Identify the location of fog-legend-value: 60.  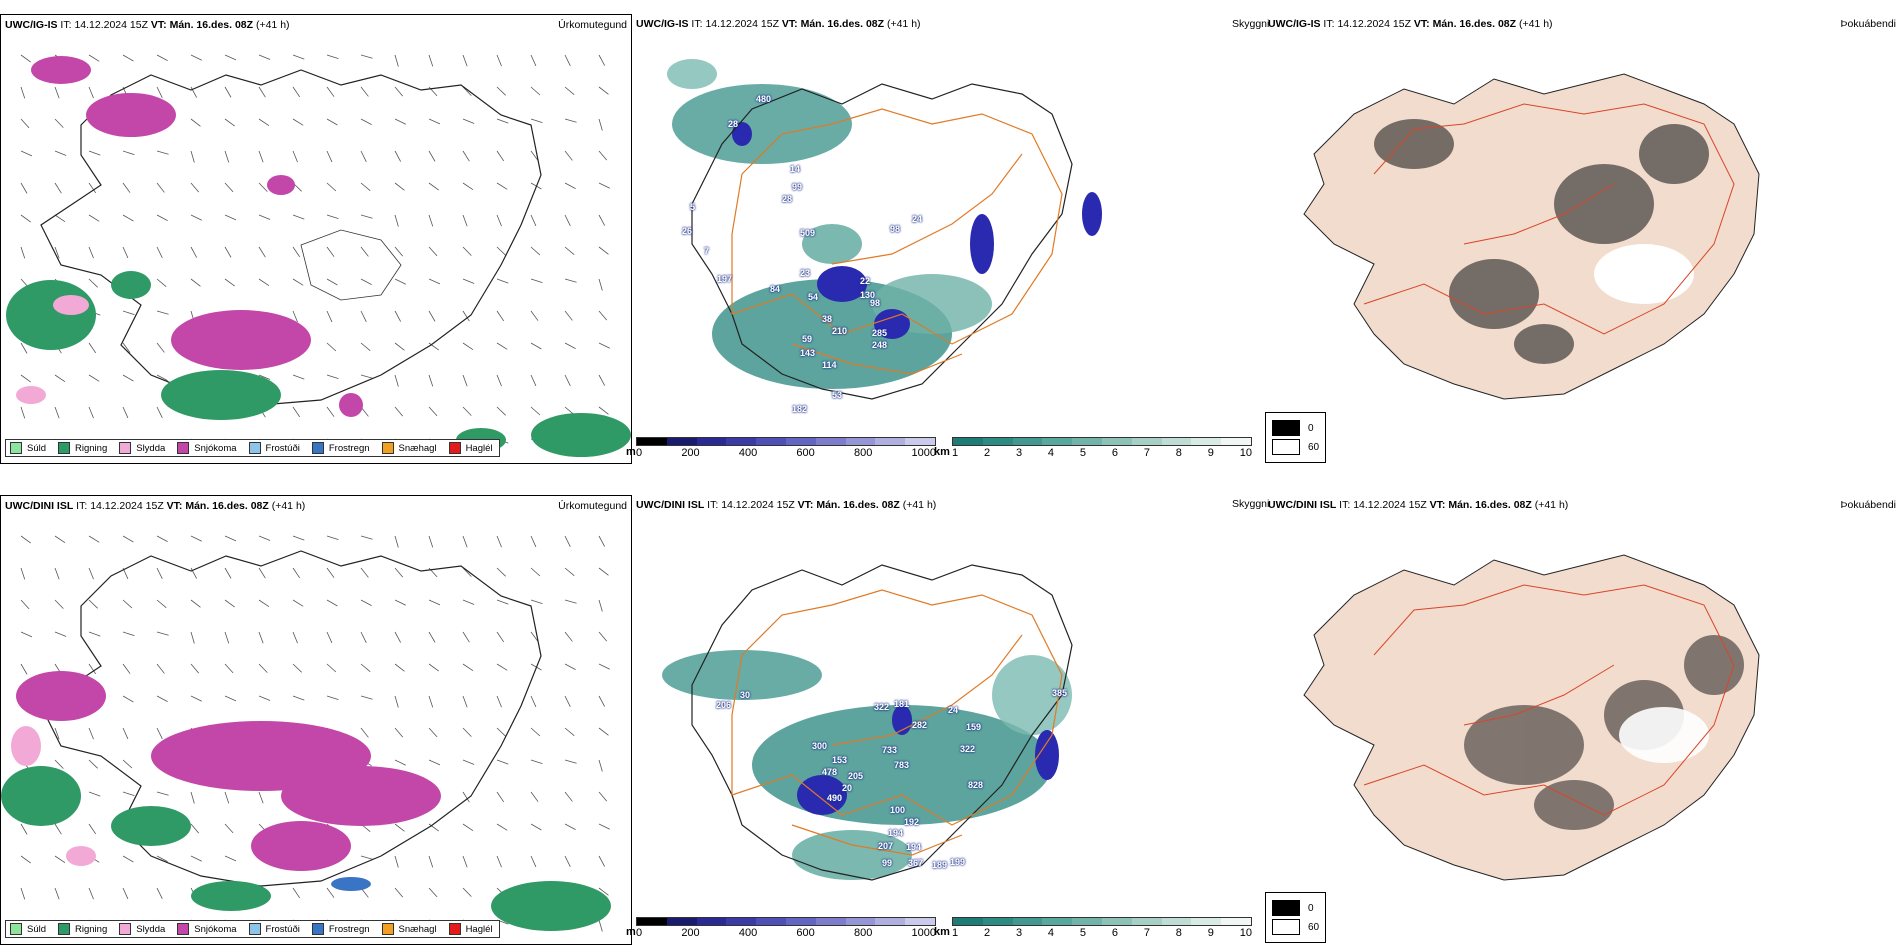
(1314, 447).